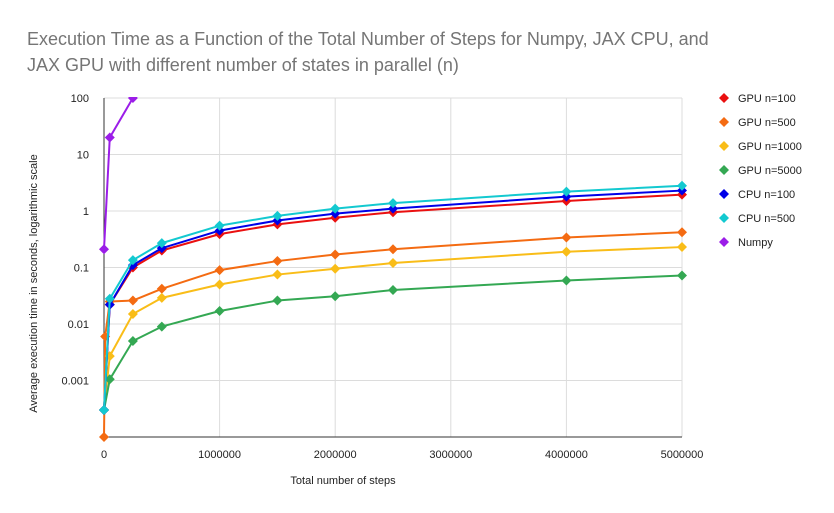  Describe the element at coordinates (766, 219) in the screenshot. I see `legend-label: CPU n=500` at that location.